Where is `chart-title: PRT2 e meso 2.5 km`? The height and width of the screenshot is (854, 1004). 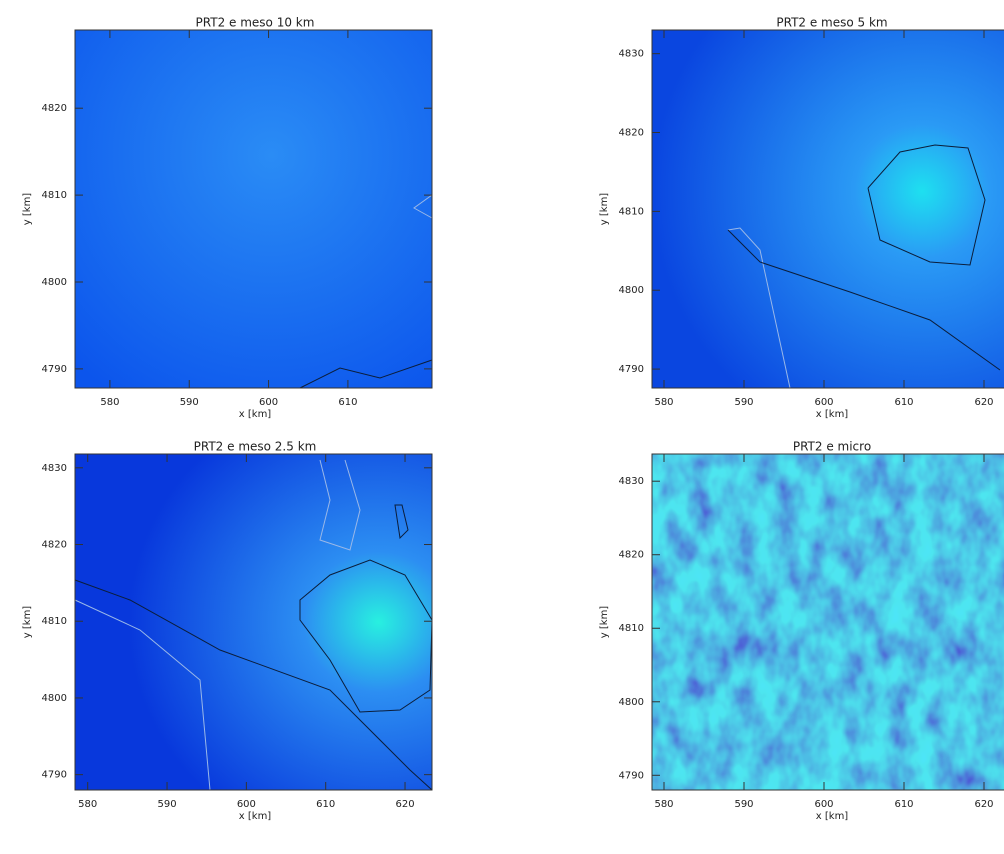
chart-title: PRT2 e meso 2.5 km is located at coordinates (255, 447).